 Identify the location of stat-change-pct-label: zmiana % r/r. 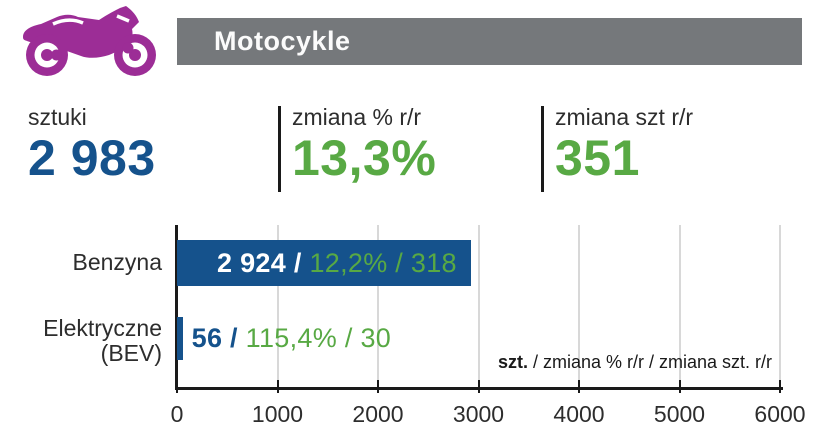
(357, 117).